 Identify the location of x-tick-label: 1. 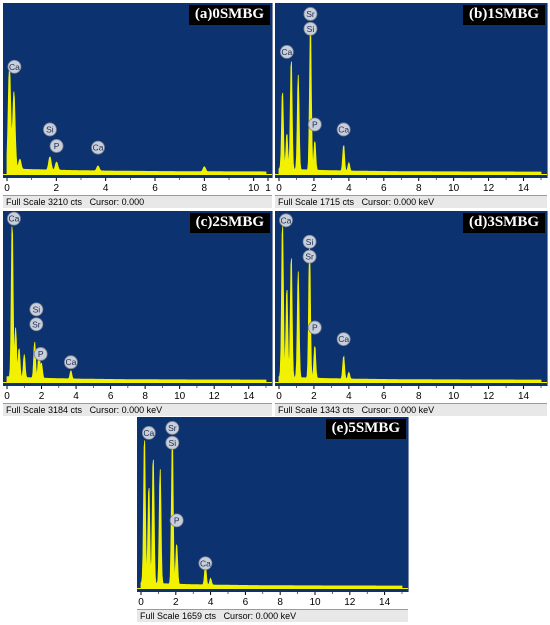
(268, 188).